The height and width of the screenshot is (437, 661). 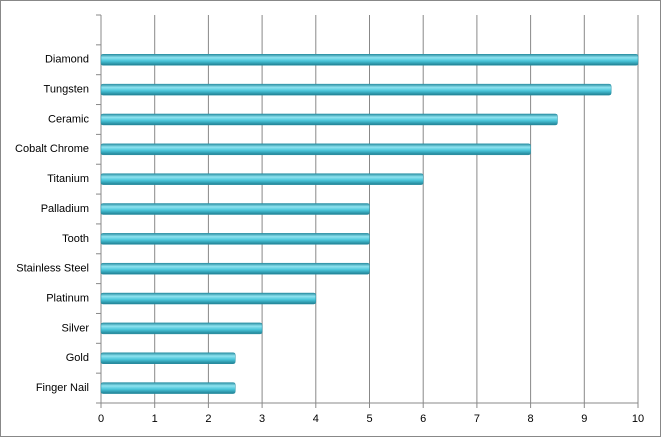 I want to click on x-tick-label: 8, so click(x=531, y=419).